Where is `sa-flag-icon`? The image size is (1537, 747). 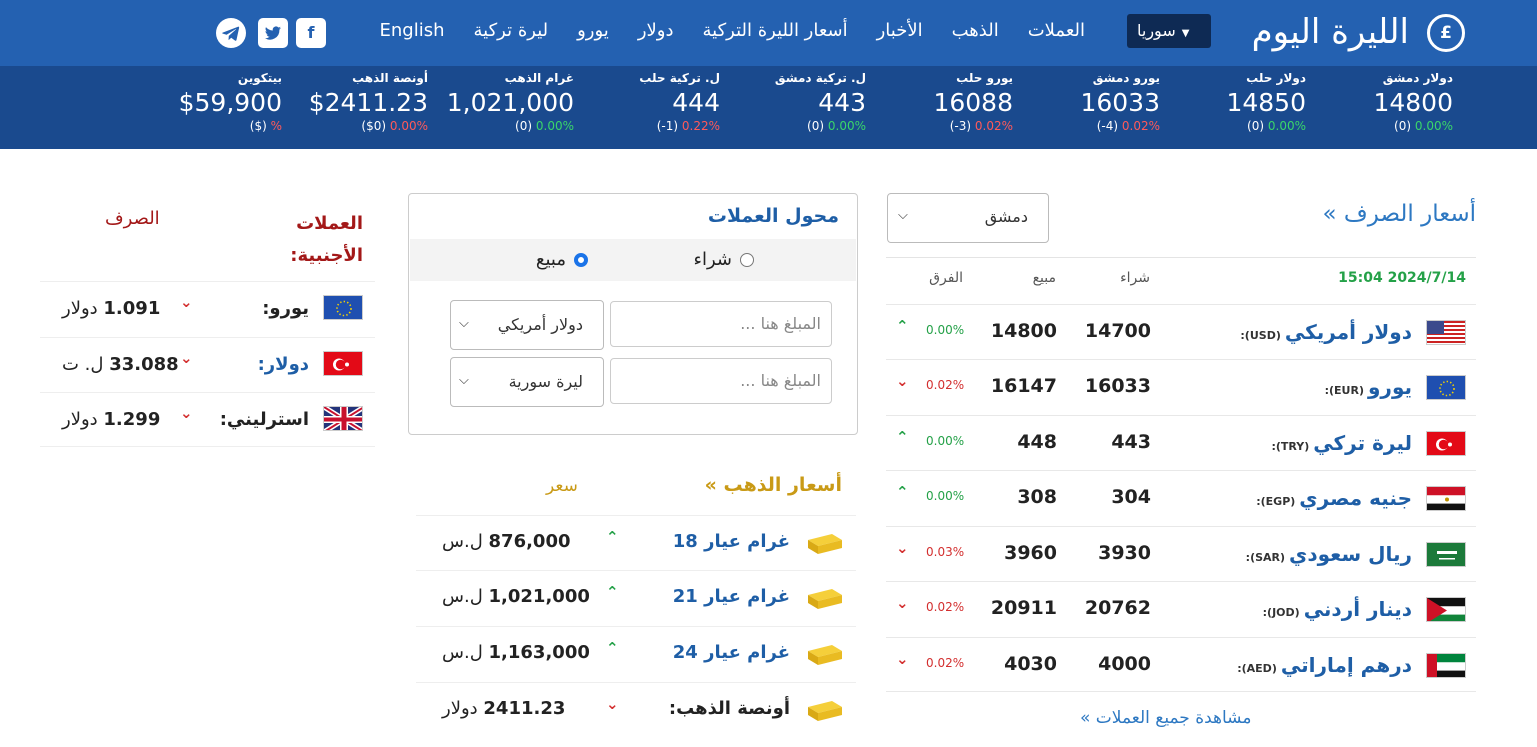
sa-flag-icon is located at coordinates (1446, 554).